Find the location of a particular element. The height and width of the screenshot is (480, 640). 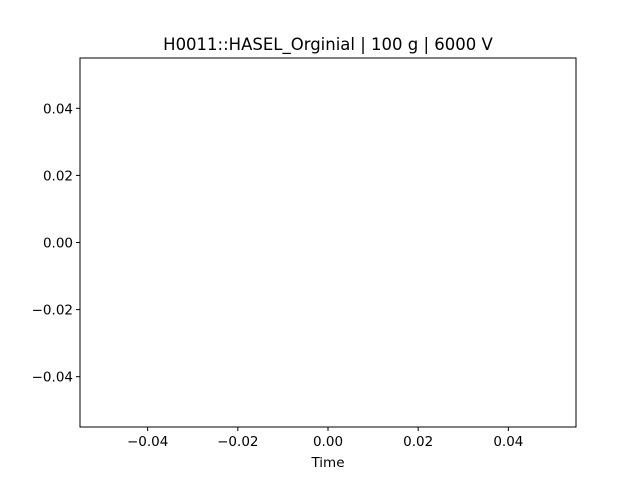

y-tick-label: −0.04 is located at coordinates (52, 378).